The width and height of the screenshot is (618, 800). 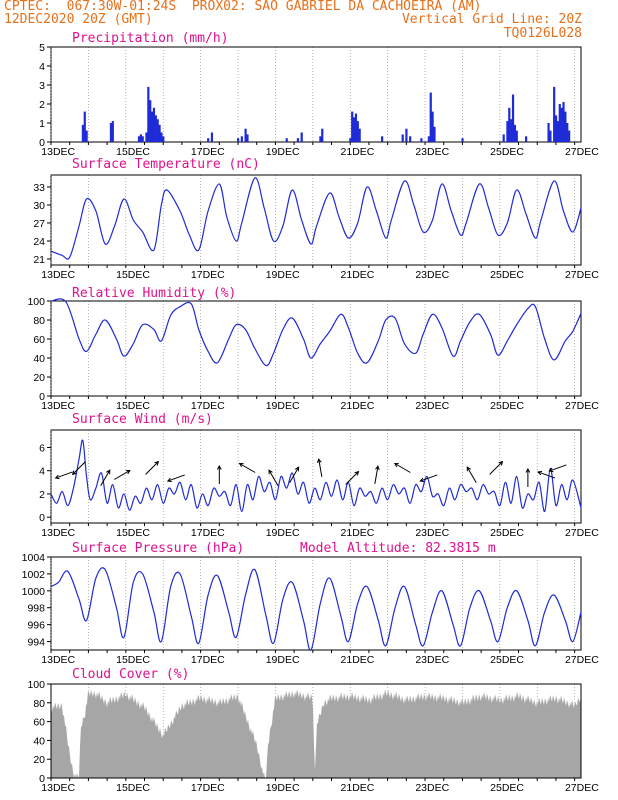 I want to click on y-tick-label: 40, so click(x=39, y=359).